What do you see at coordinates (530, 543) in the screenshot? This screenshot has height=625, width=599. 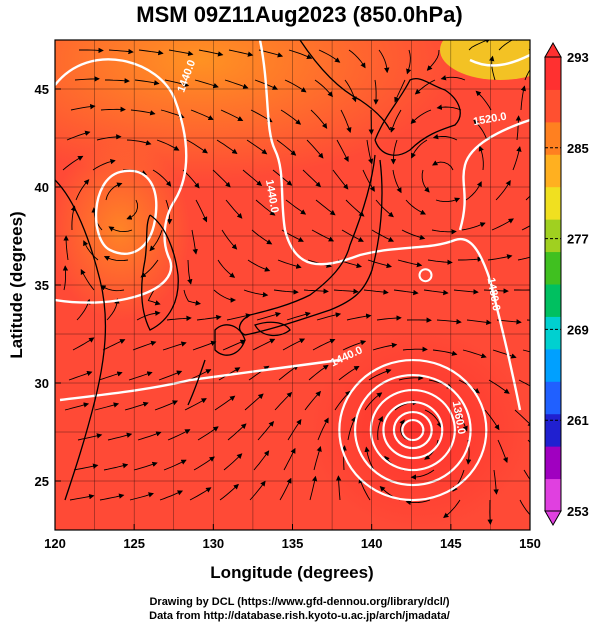 I see `x-tick-label: 150` at bounding box center [530, 543].